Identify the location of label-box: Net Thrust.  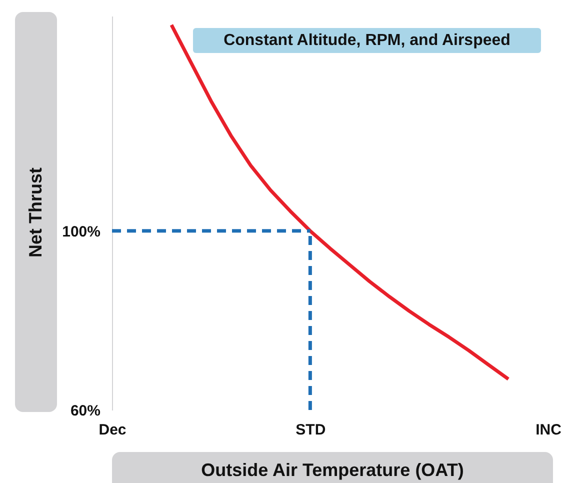
(36, 212).